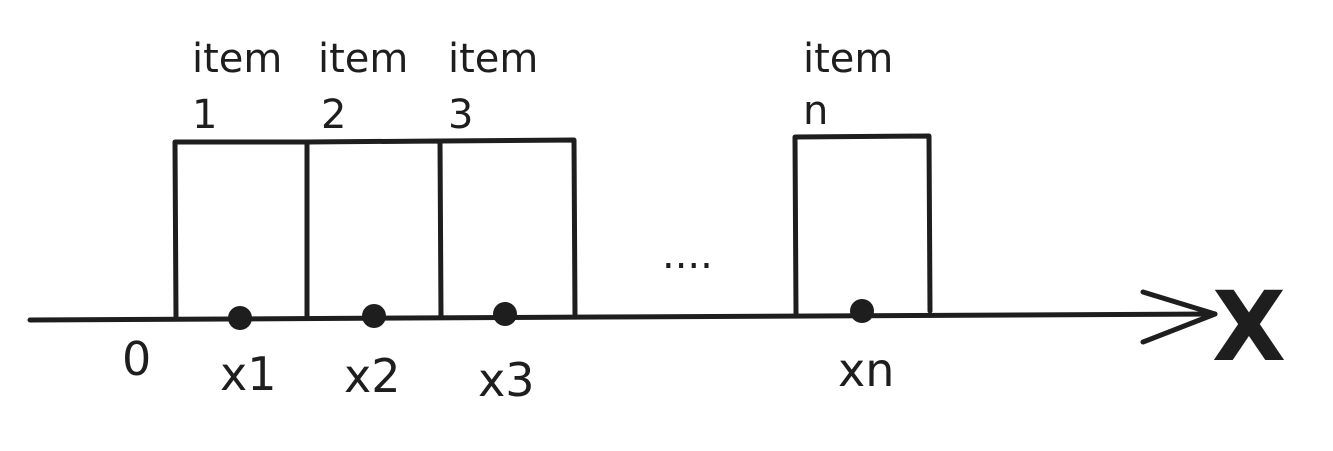 The image size is (1333, 451). What do you see at coordinates (363, 59) in the screenshot?
I see `item-label-word-2: item` at bounding box center [363, 59].